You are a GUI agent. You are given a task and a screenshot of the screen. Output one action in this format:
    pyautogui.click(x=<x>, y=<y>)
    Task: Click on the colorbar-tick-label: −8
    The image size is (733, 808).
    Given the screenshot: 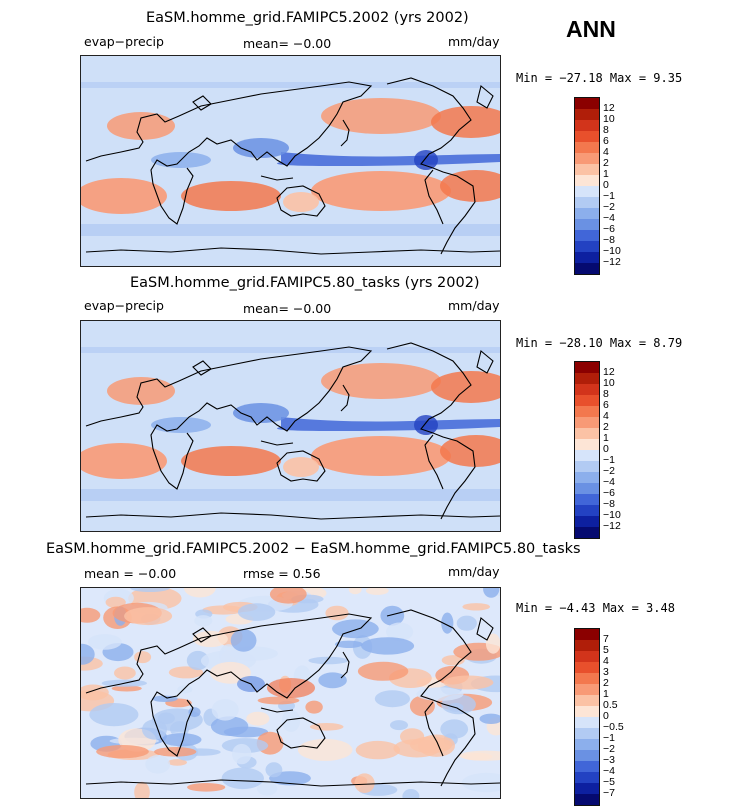 What is the action you would take?
    pyautogui.click(x=609, y=504)
    